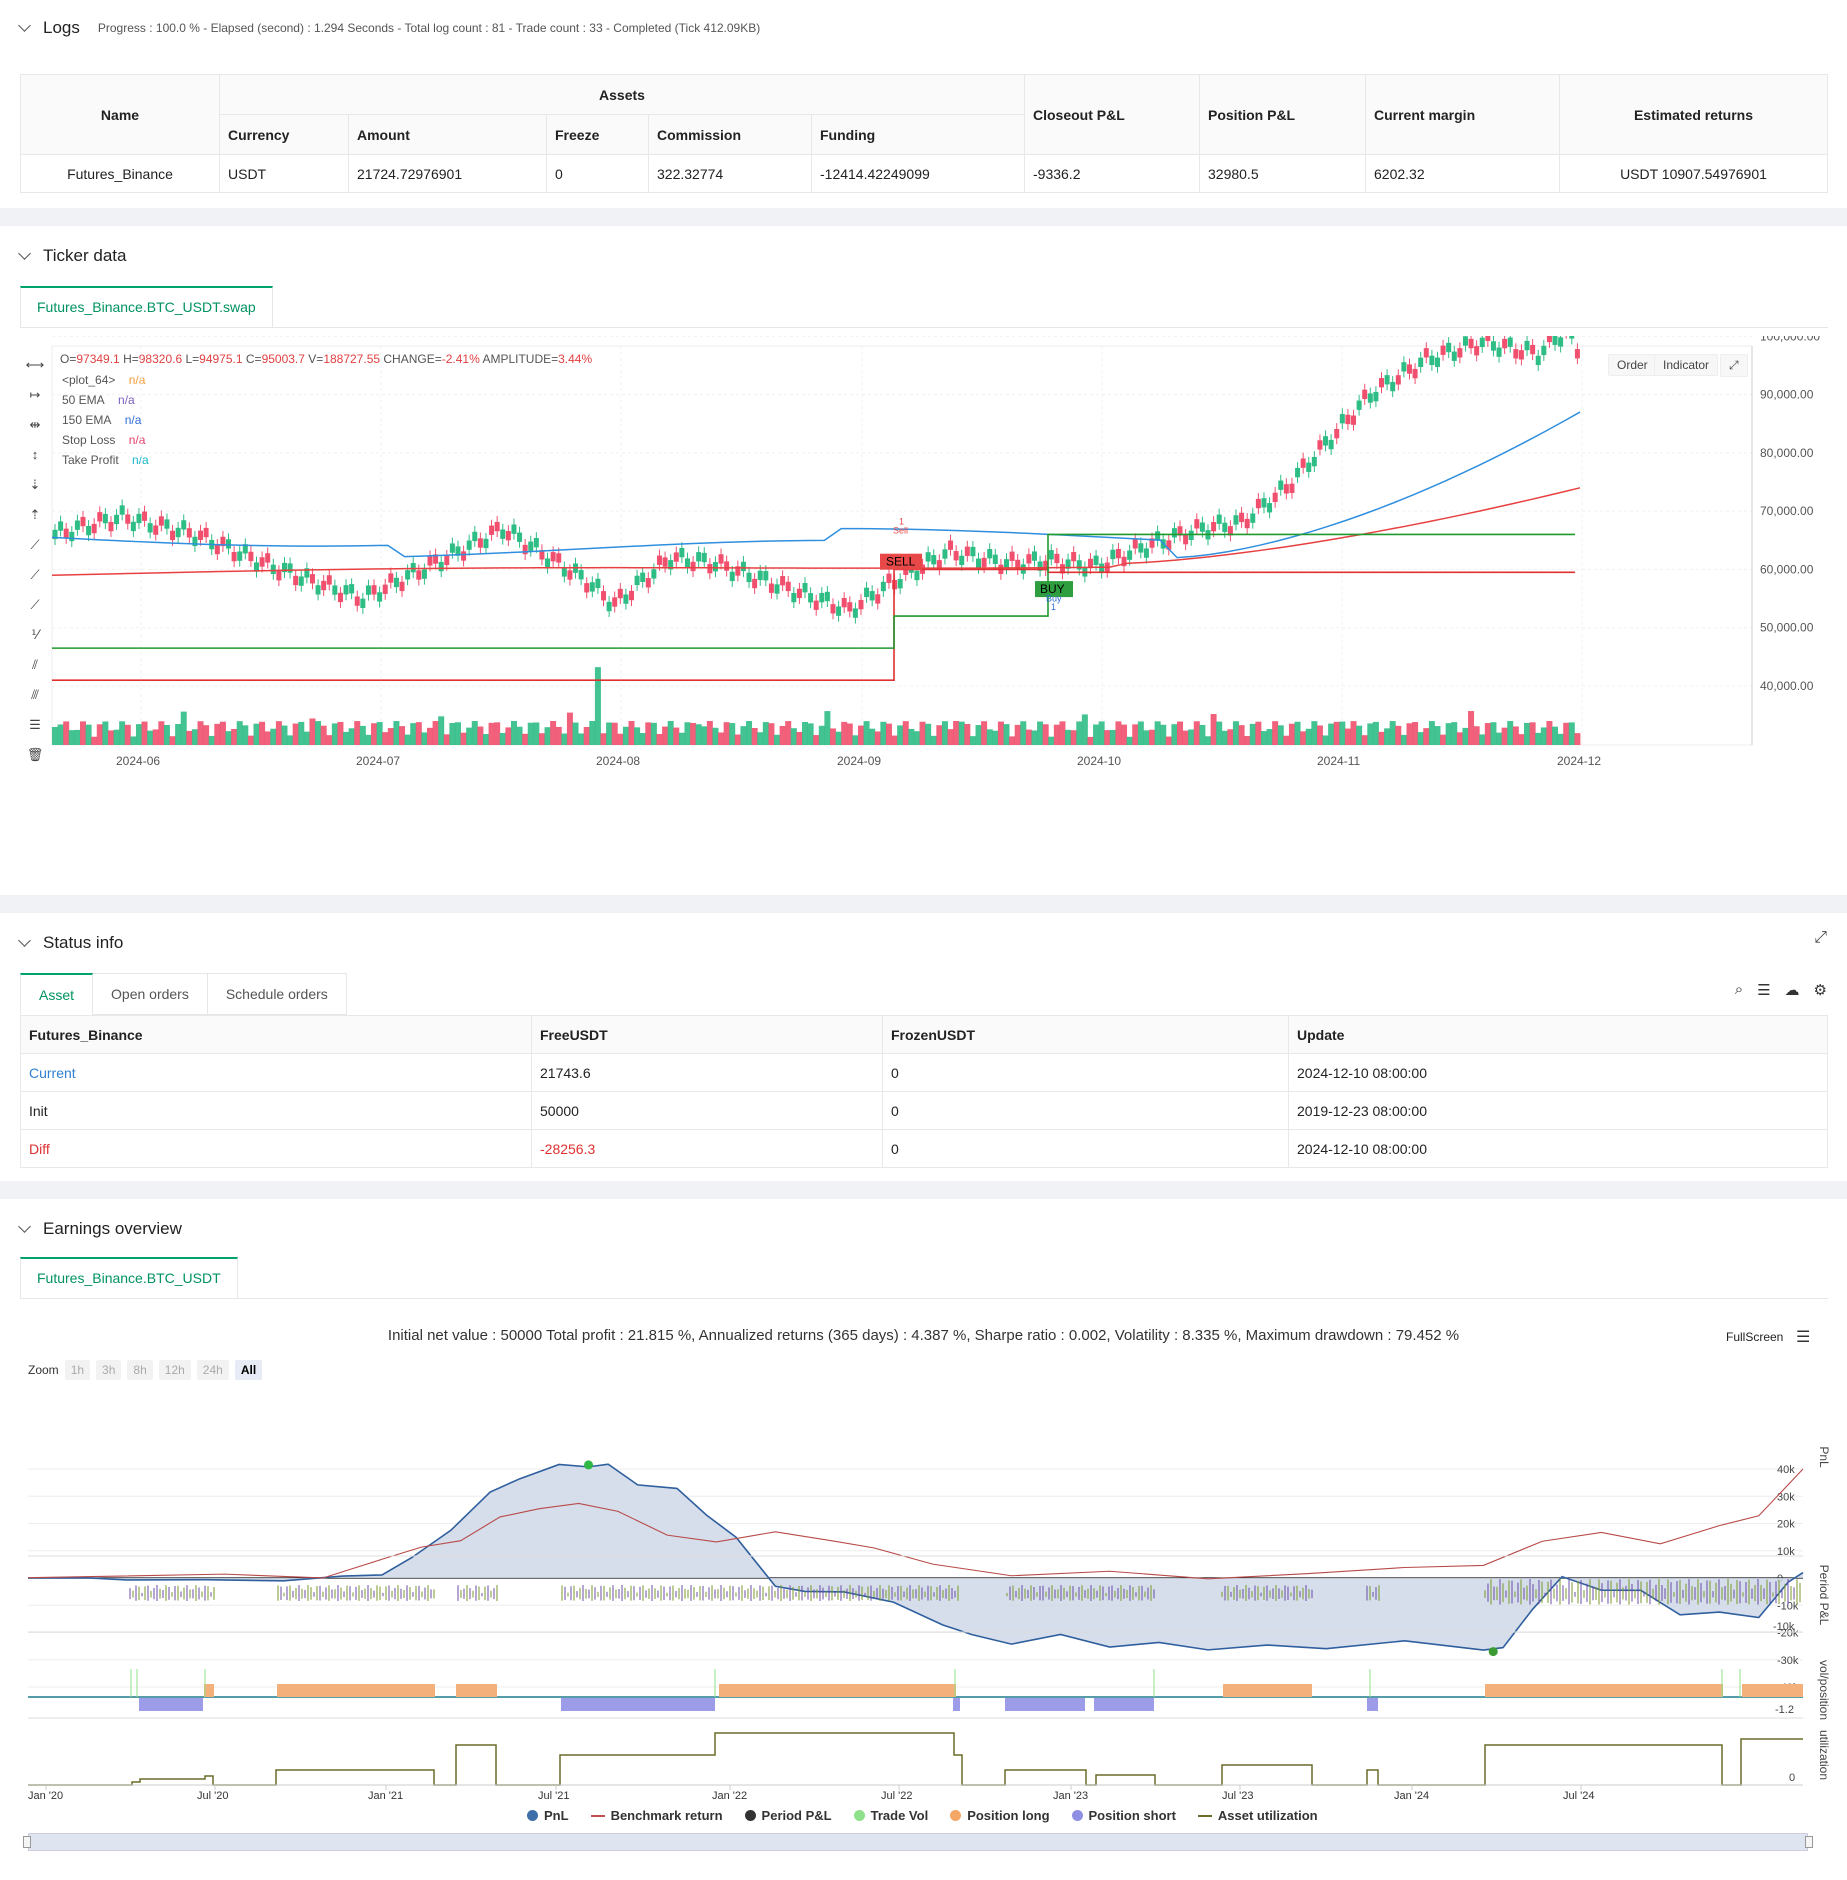 This screenshot has height=1880, width=1847. I want to click on horizontal-ray-icon: ↦, so click(35, 394).